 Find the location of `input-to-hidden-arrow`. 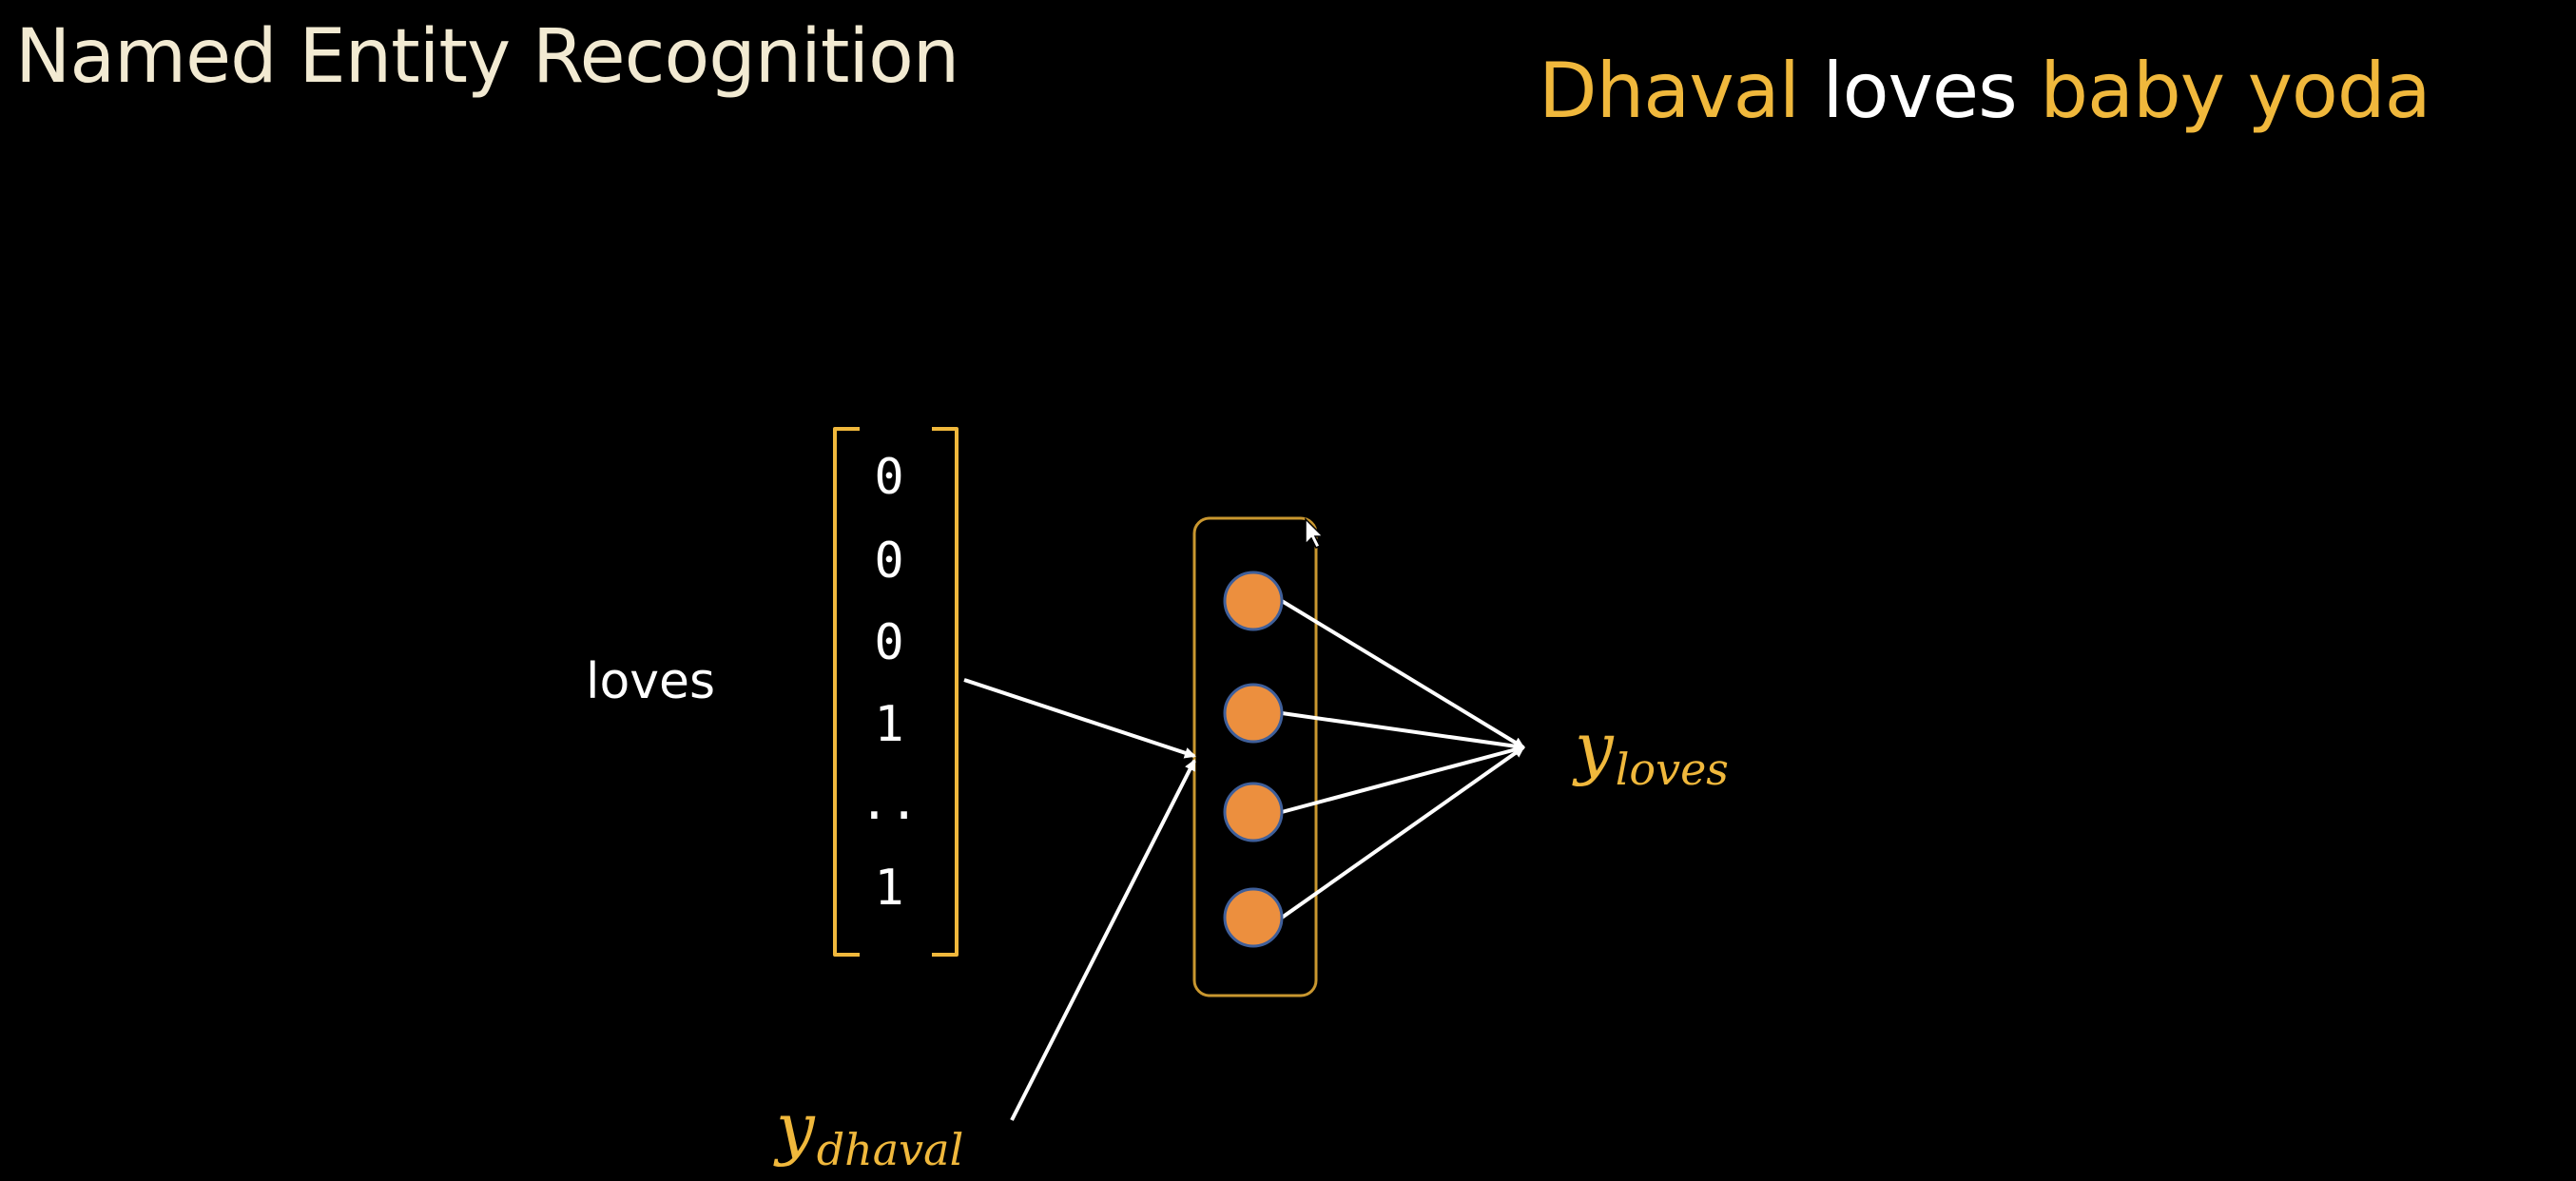

input-to-hidden-arrow is located at coordinates (1079, 718).